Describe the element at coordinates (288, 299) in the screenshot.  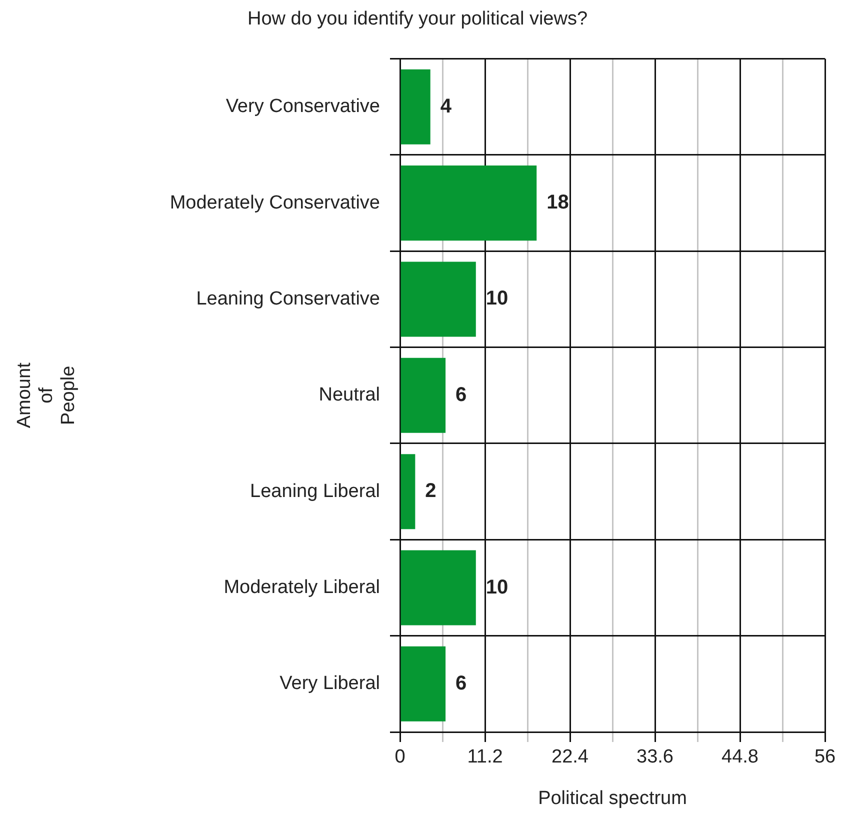
I see `y-tick-label: Leaning Conservative` at that location.